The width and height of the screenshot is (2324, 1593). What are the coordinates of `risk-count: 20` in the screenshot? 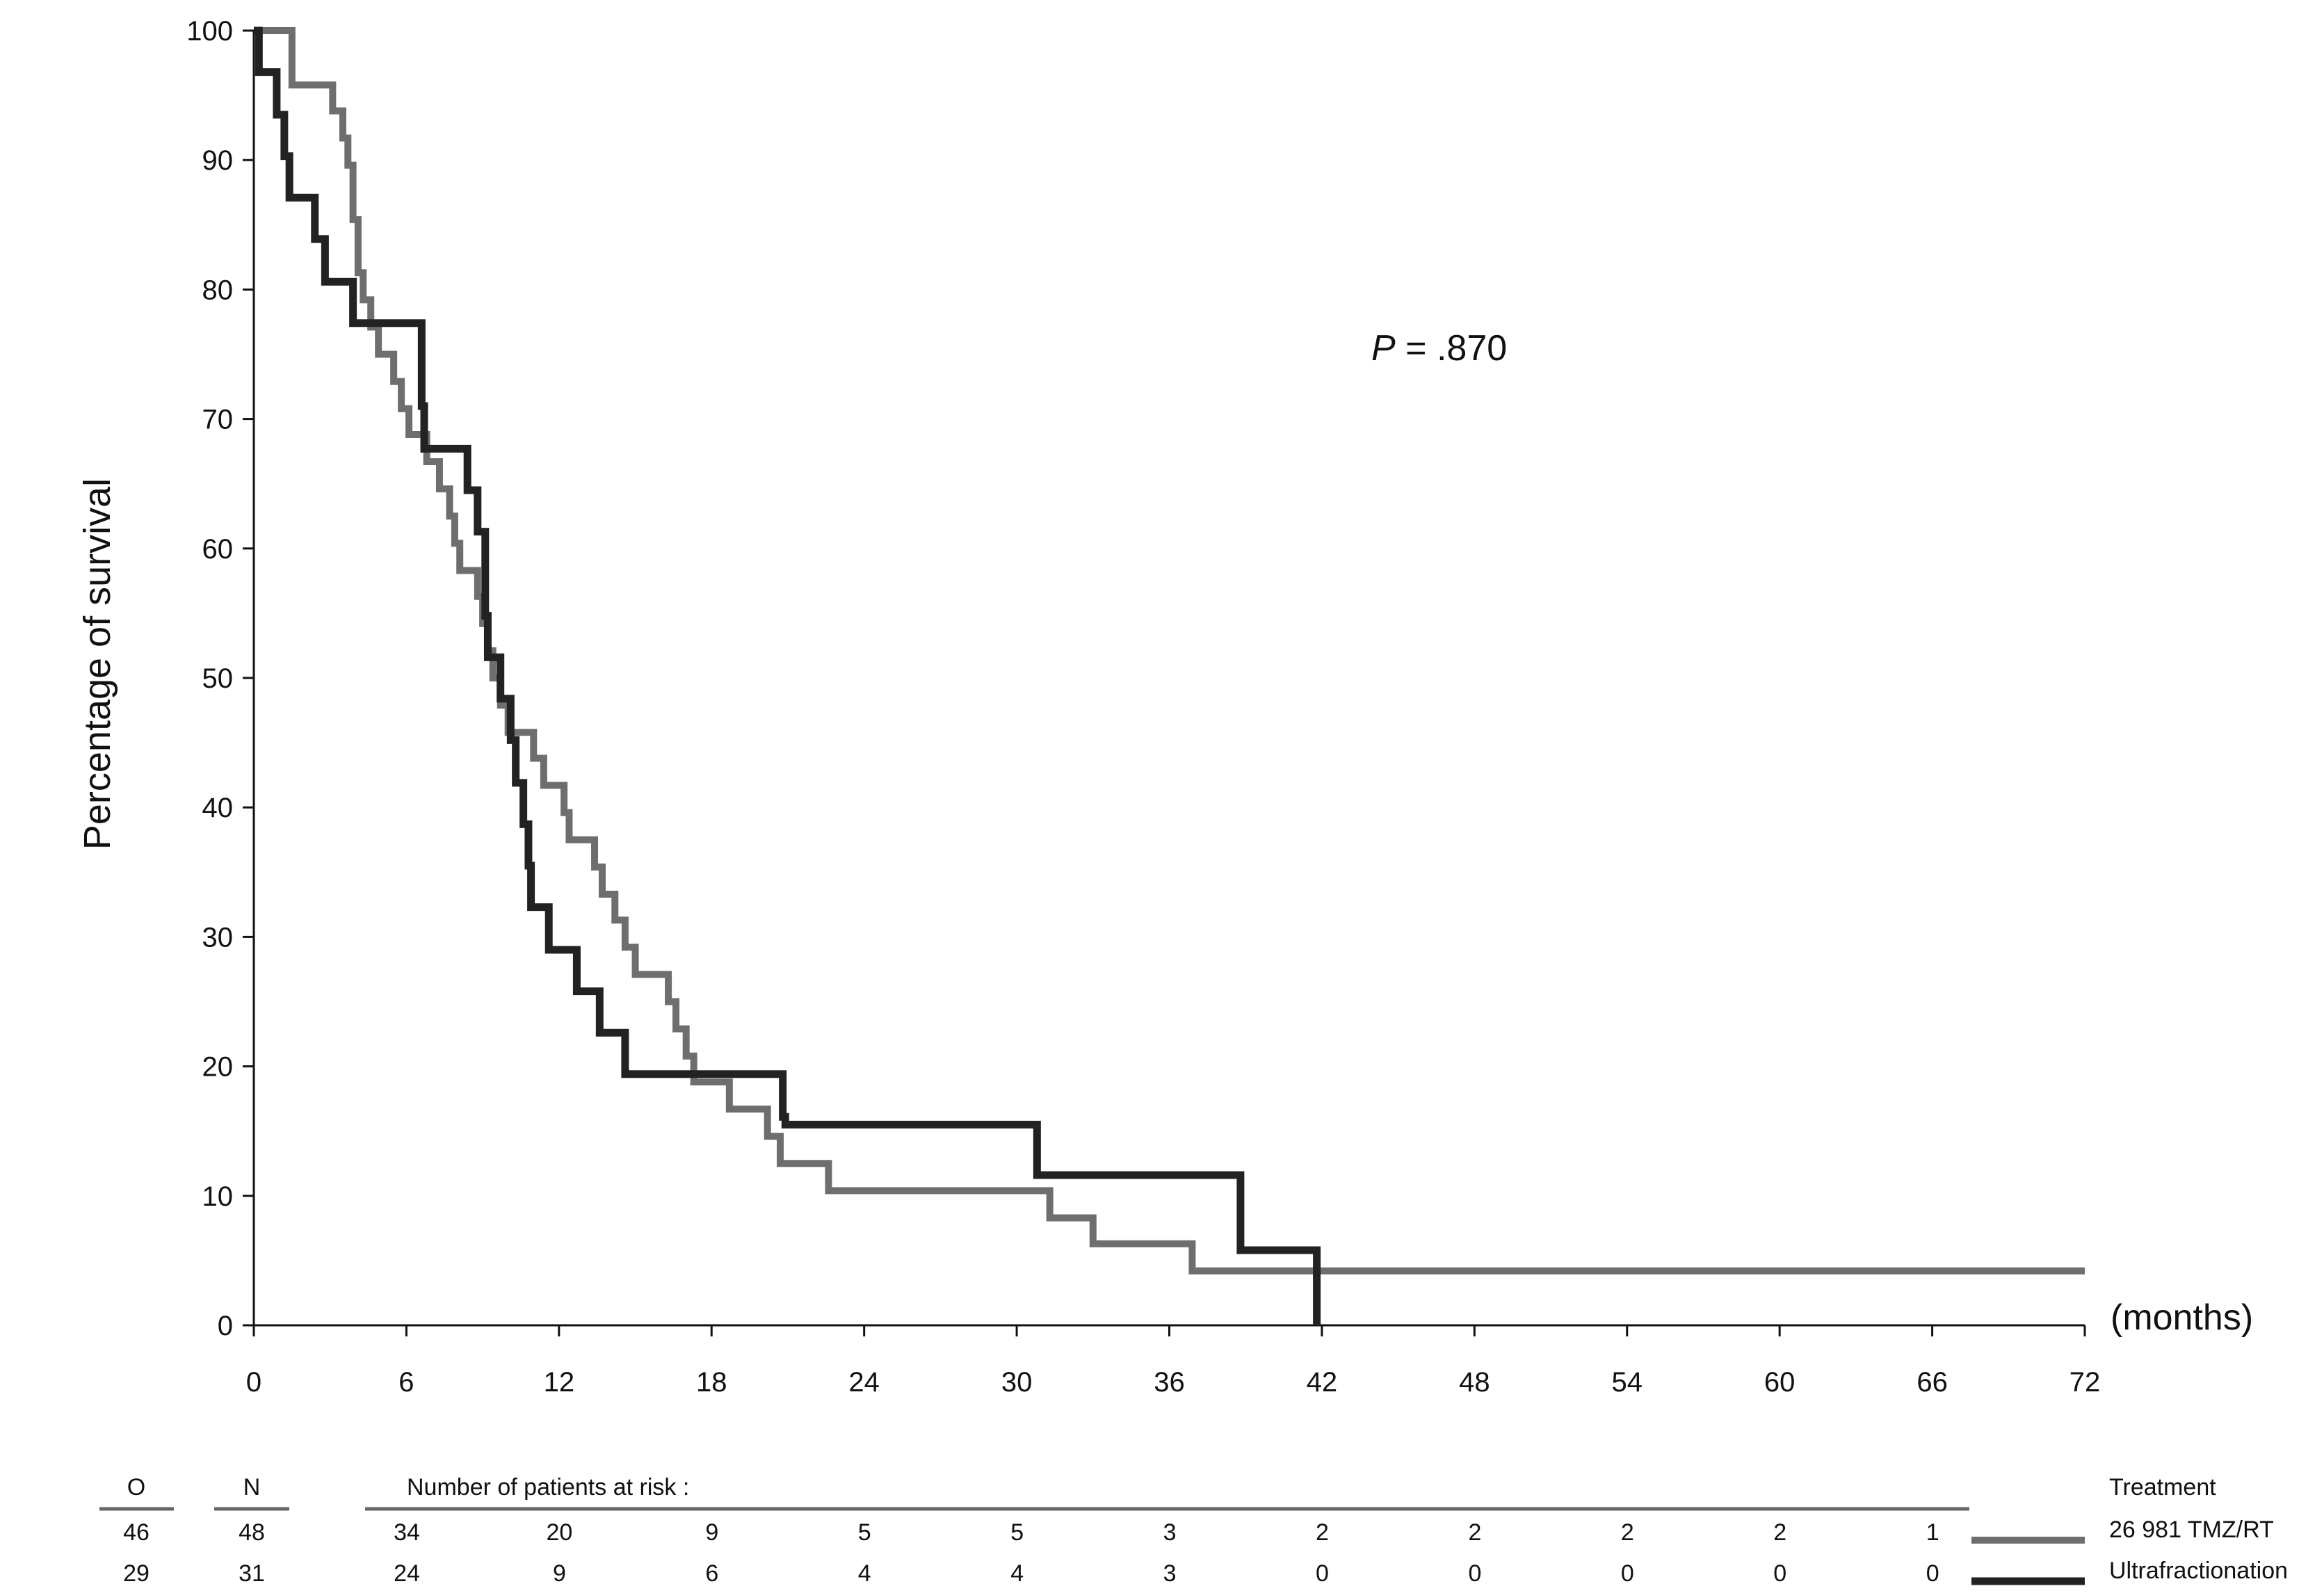 It's located at (560, 1532).